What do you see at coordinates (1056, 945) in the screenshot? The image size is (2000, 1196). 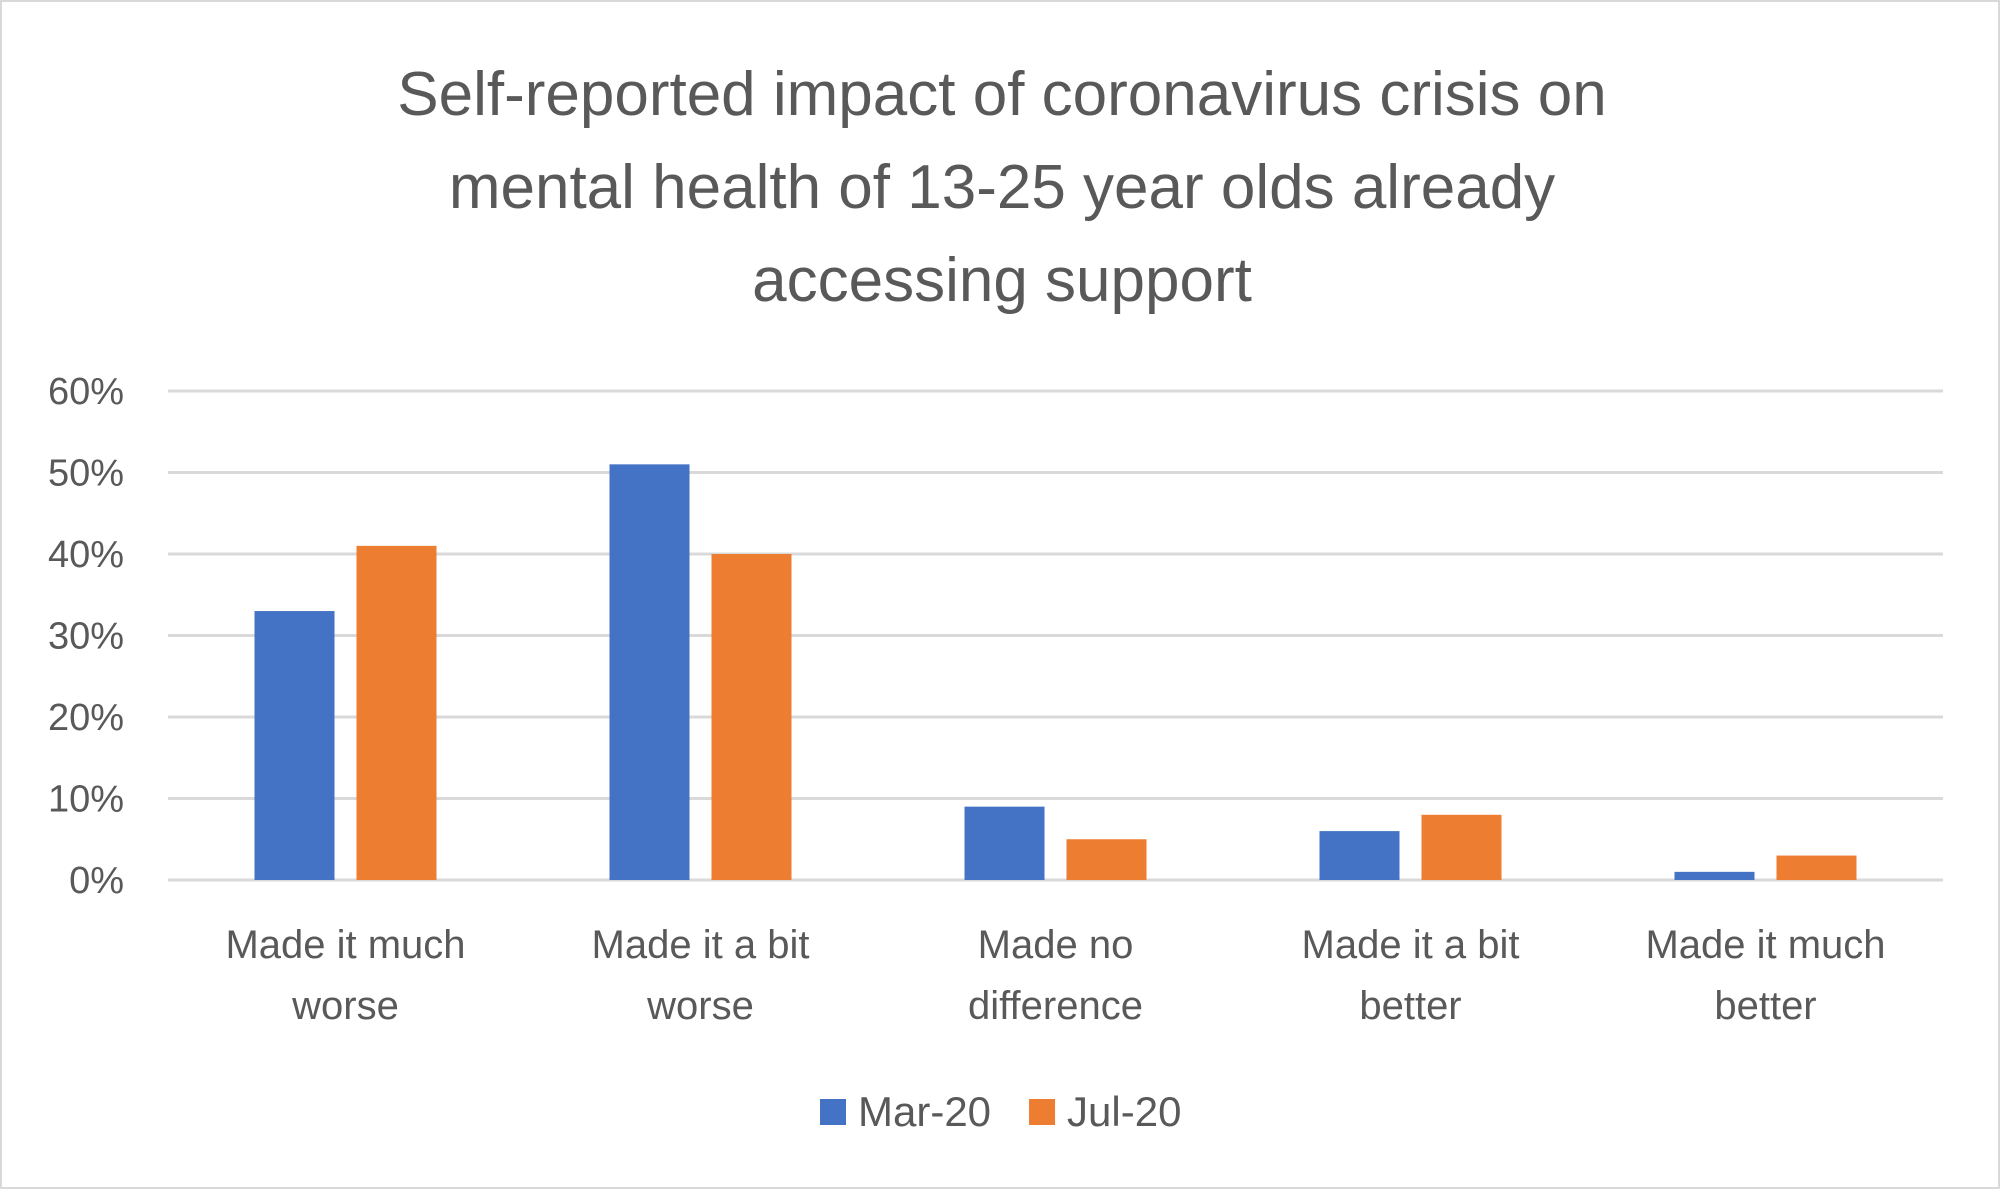 I see `x-tick-label: Made no` at bounding box center [1056, 945].